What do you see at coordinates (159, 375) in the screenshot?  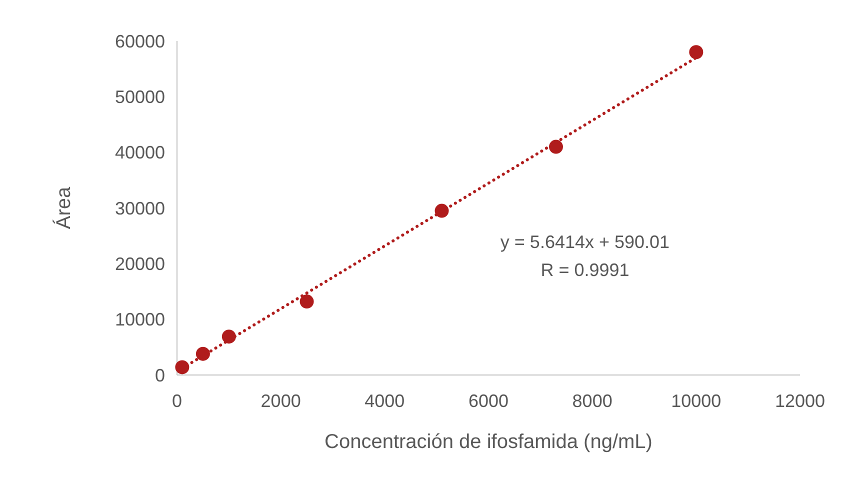 I see `y-tick-label: 0` at bounding box center [159, 375].